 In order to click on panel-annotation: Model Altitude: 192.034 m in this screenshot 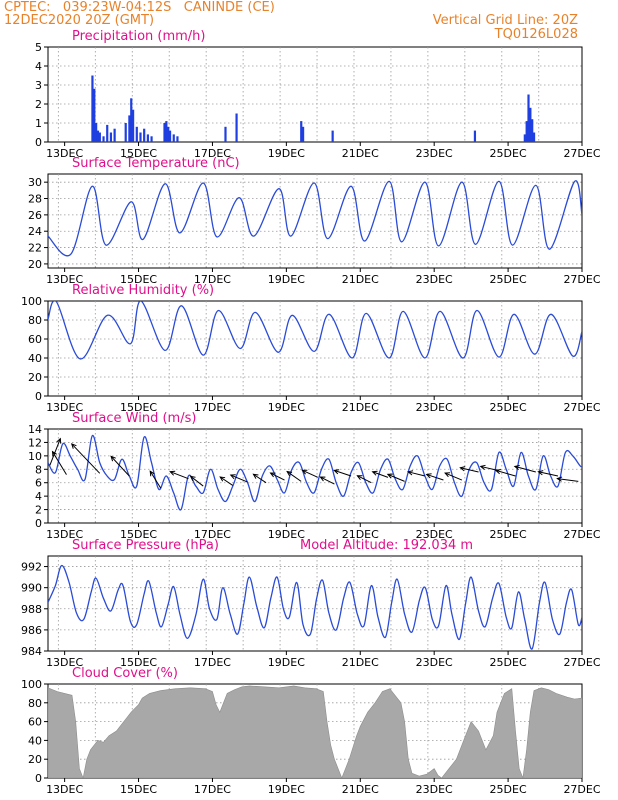, I will do `click(386, 545)`.